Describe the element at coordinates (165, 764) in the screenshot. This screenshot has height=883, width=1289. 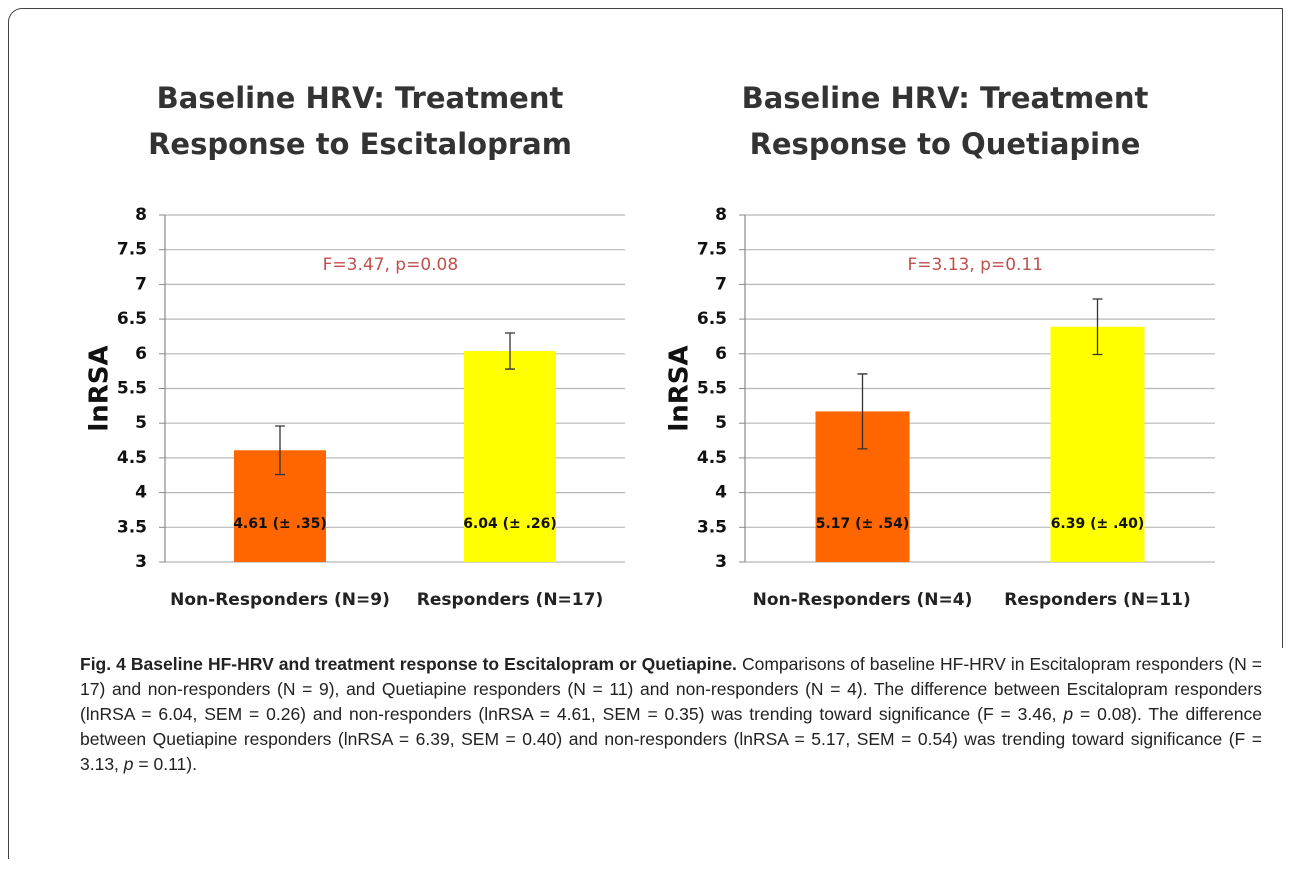
I see `caption-text: = 0.11).` at that location.